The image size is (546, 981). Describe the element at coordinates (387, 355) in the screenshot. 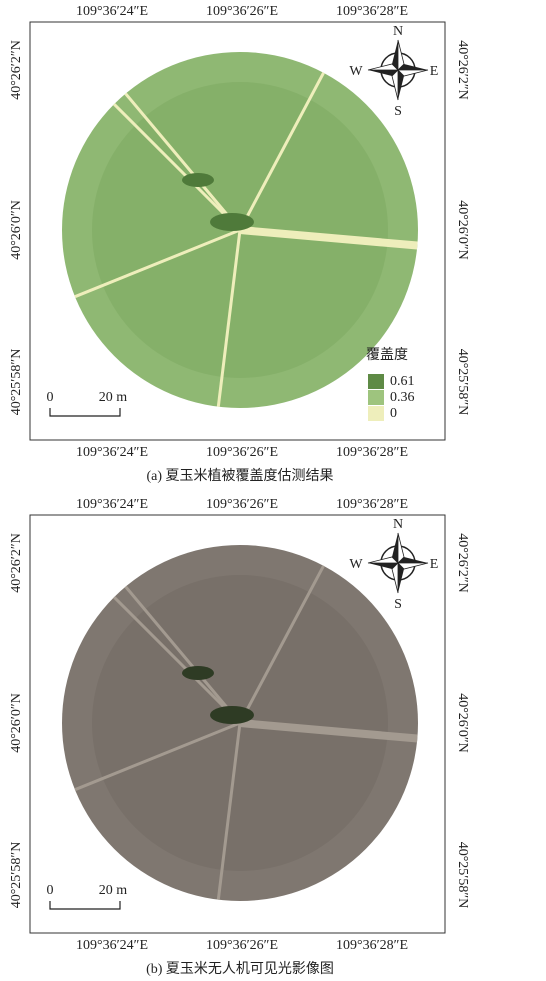

I see `legend-title: 覆盖度` at that location.